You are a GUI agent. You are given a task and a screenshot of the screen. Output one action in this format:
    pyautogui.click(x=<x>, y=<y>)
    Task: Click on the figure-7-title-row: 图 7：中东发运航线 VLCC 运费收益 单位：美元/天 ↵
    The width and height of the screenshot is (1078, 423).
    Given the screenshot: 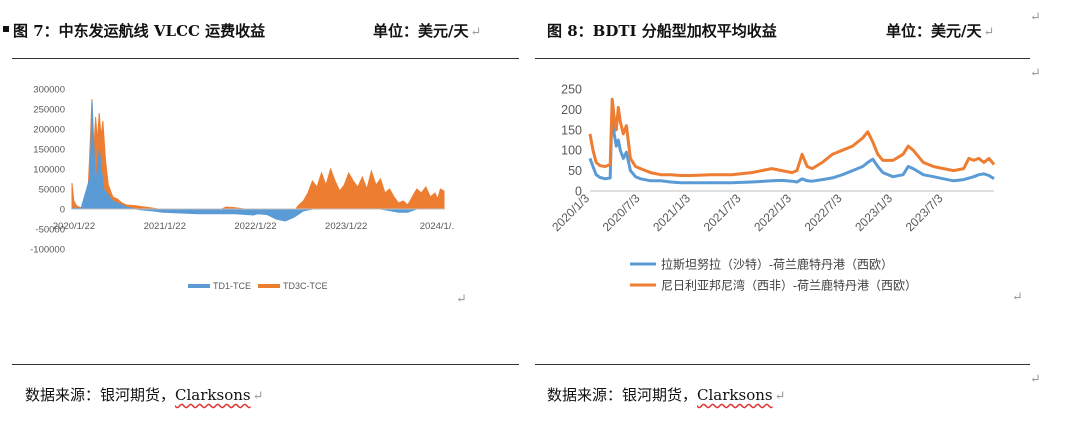 What is the action you would take?
    pyautogui.click(x=265, y=31)
    